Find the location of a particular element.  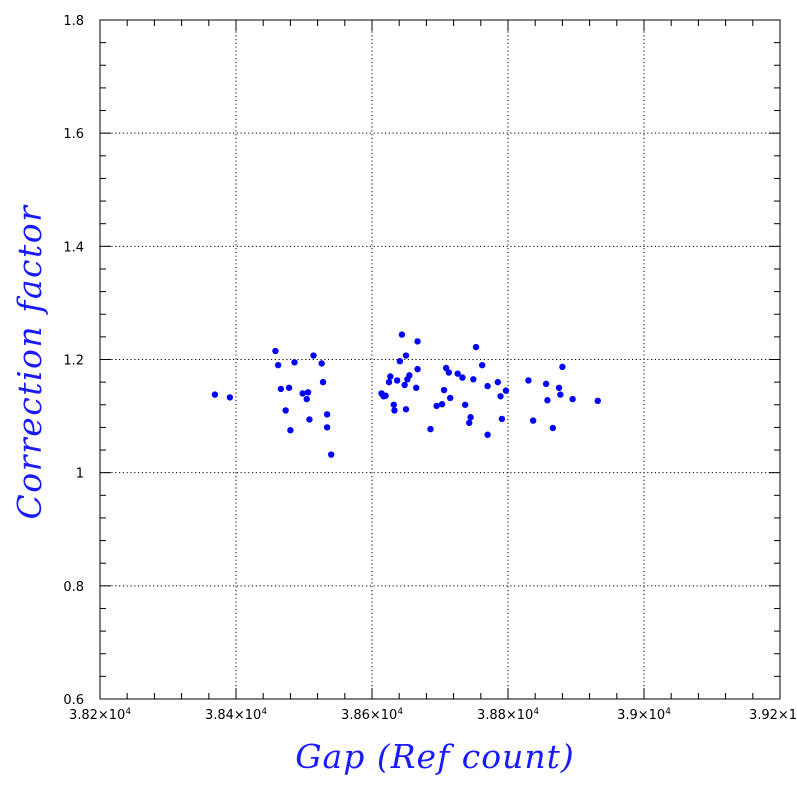

y-tick-label: 1.4 is located at coordinates (73, 247).